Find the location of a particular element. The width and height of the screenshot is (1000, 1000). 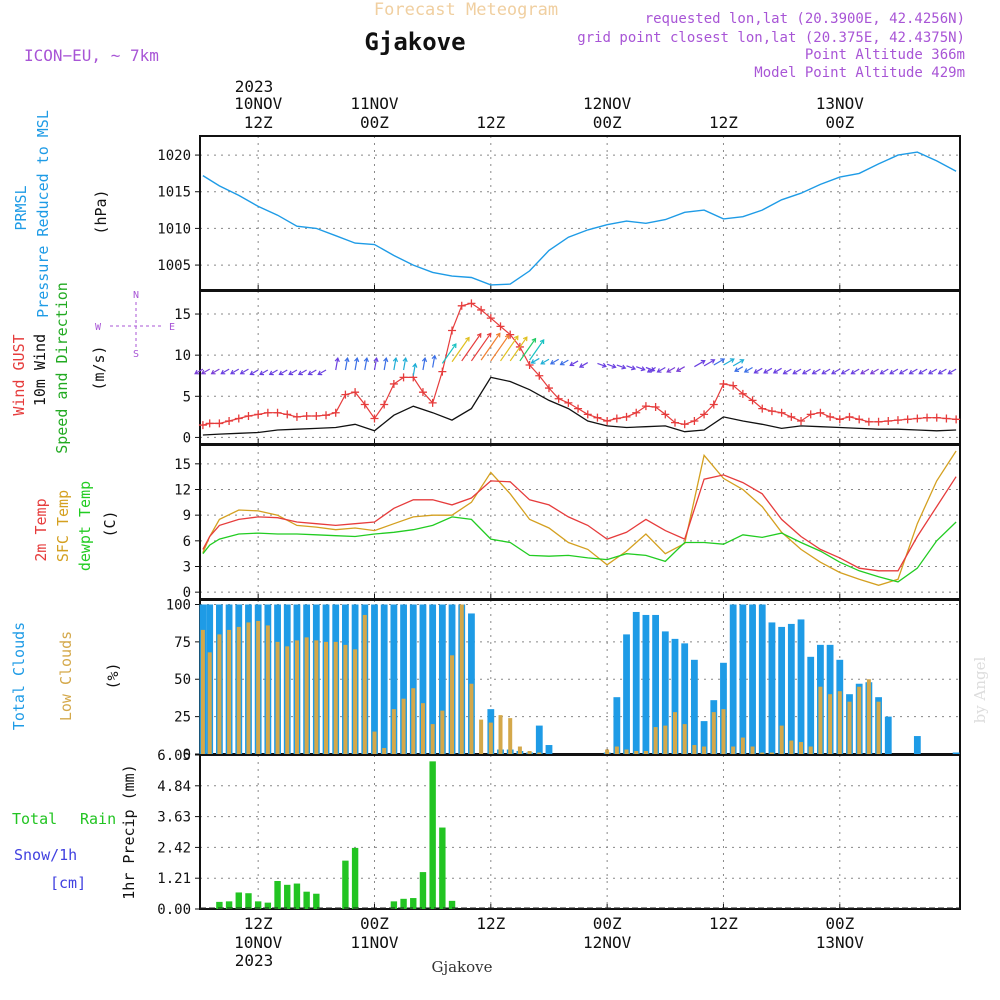

wind-speed-line is located at coordinates (579, 406).